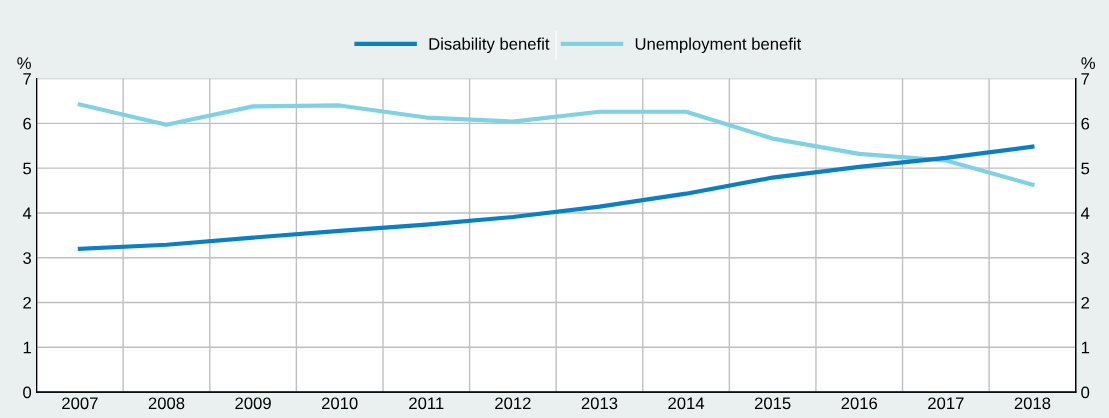  What do you see at coordinates (489, 45) in the screenshot?
I see `legend-label: Disability benefit` at bounding box center [489, 45].